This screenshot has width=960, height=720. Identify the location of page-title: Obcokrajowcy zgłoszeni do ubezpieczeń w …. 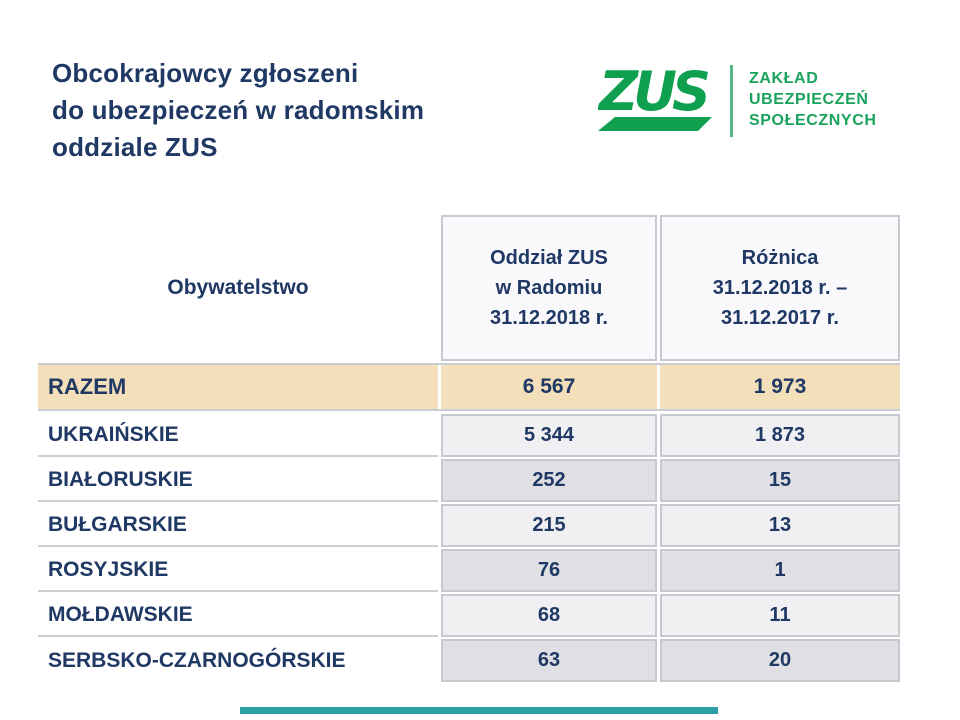
(238, 110).